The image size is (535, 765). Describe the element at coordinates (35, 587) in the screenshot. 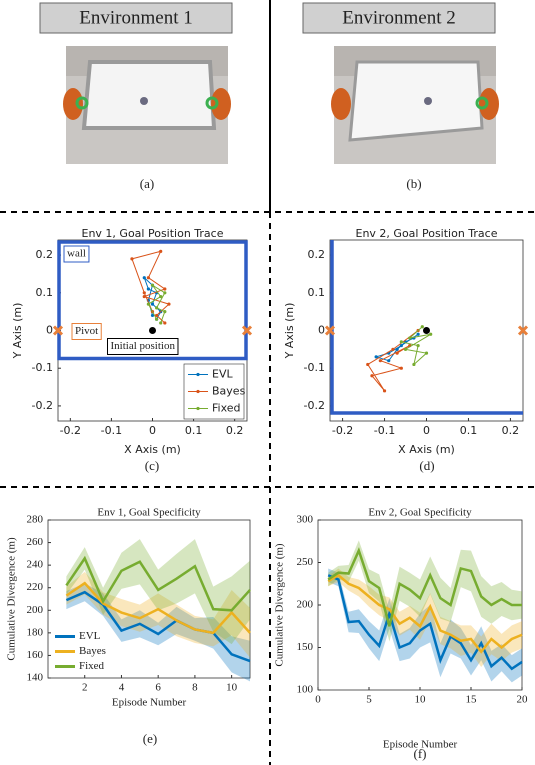

I see `y-tick-label: 220` at that location.